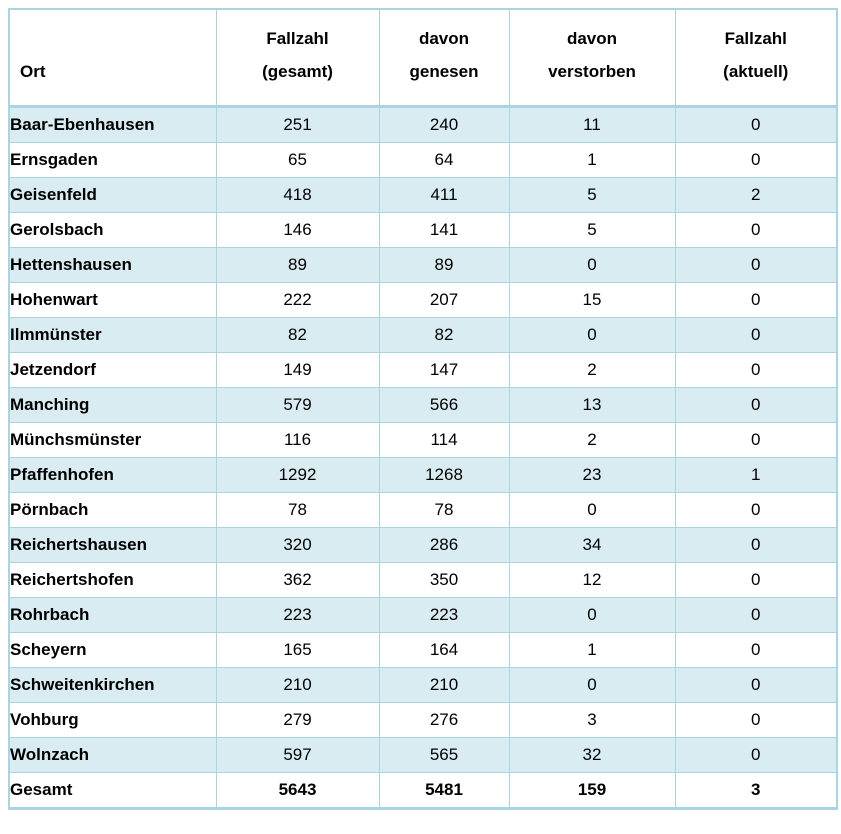 Image resolution: width=841 pixels, height=834 pixels. I want to click on ort-cell: Vohburg, so click(112, 720).